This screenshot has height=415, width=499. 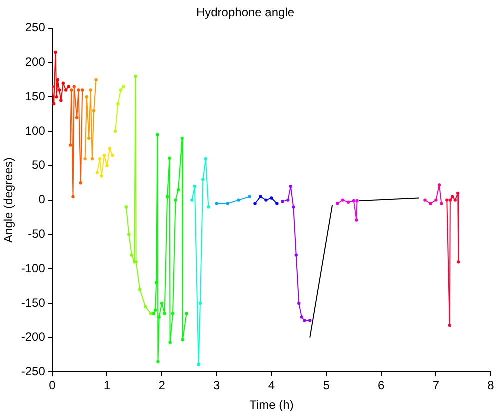 What do you see at coordinates (39, 165) in the screenshot?
I see `y-tick-label: 50` at bounding box center [39, 165].